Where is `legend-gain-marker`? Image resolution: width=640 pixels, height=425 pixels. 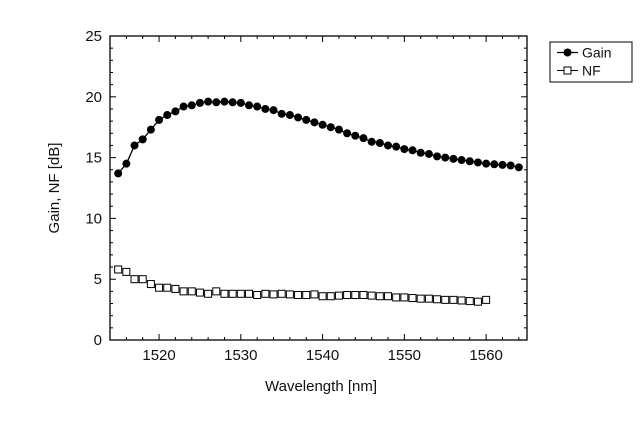
legend-gain-marker is located at coordinates (568, 53).